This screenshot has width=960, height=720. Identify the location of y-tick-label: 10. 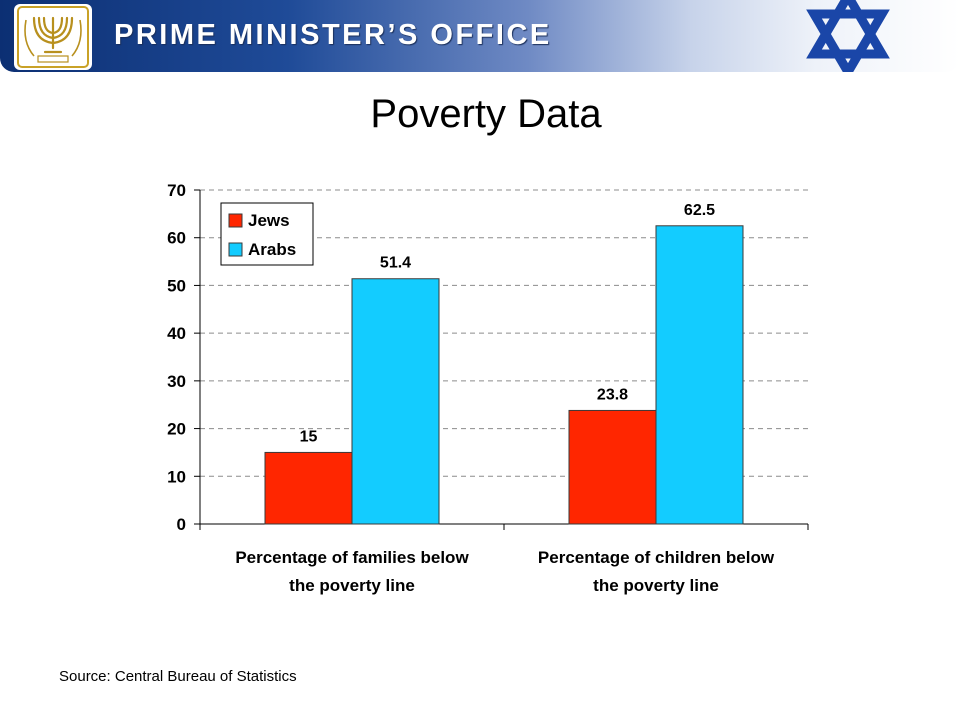
(176, 476).